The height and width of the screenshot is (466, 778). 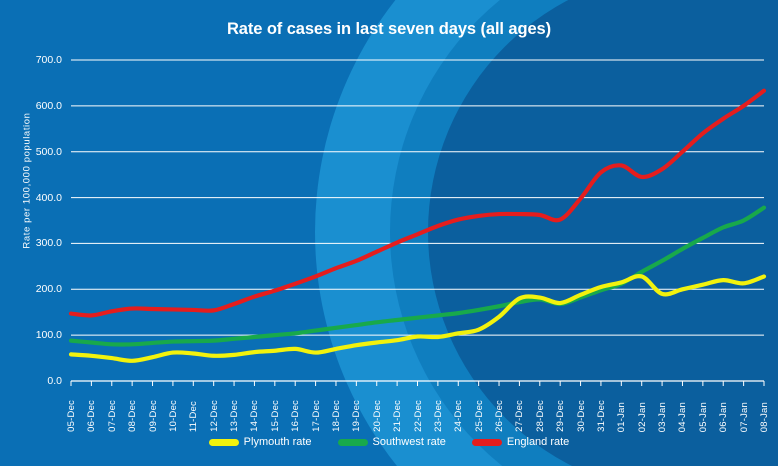 I want to click on x-axis-tick-label: 24-Dec, so click(x=459, y=416).